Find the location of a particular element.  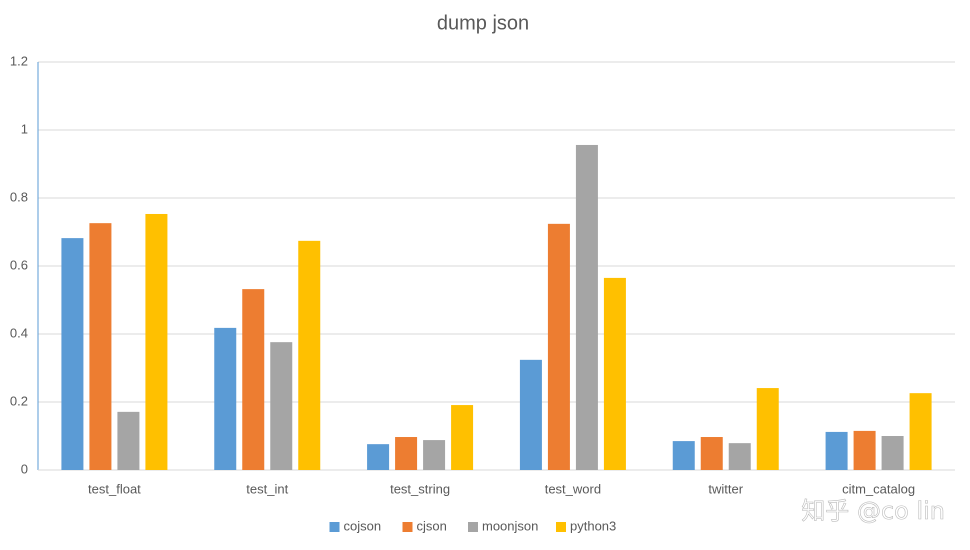

legend-label: python3 is located at coordinates (593, 525).